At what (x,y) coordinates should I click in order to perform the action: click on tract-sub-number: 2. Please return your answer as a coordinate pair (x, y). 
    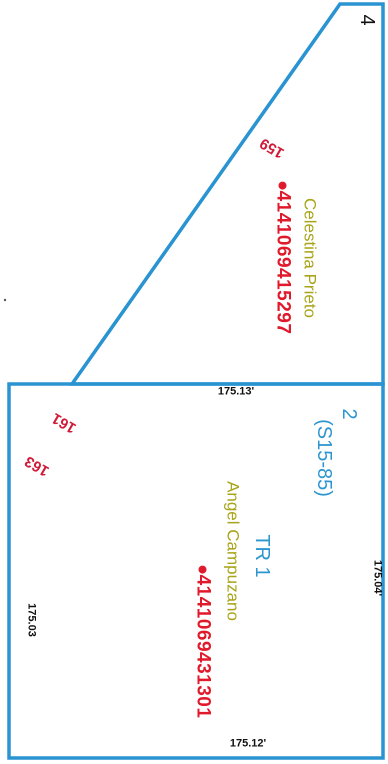
    Looking at the image, I should click on (349, 414).